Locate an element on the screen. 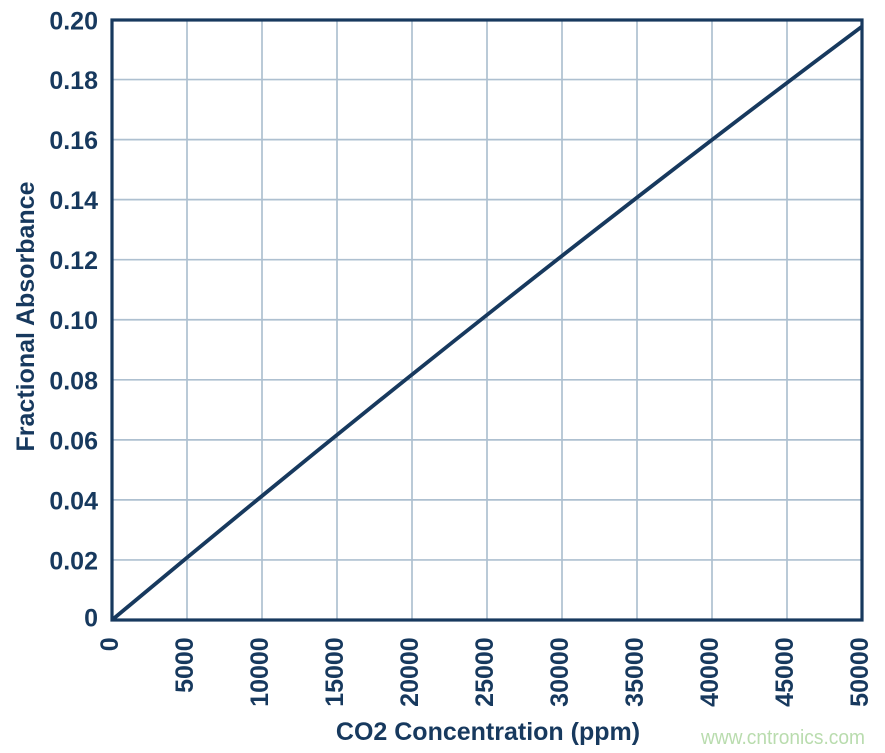  svg-text: 0.12 is located at coordinates (73, 261).